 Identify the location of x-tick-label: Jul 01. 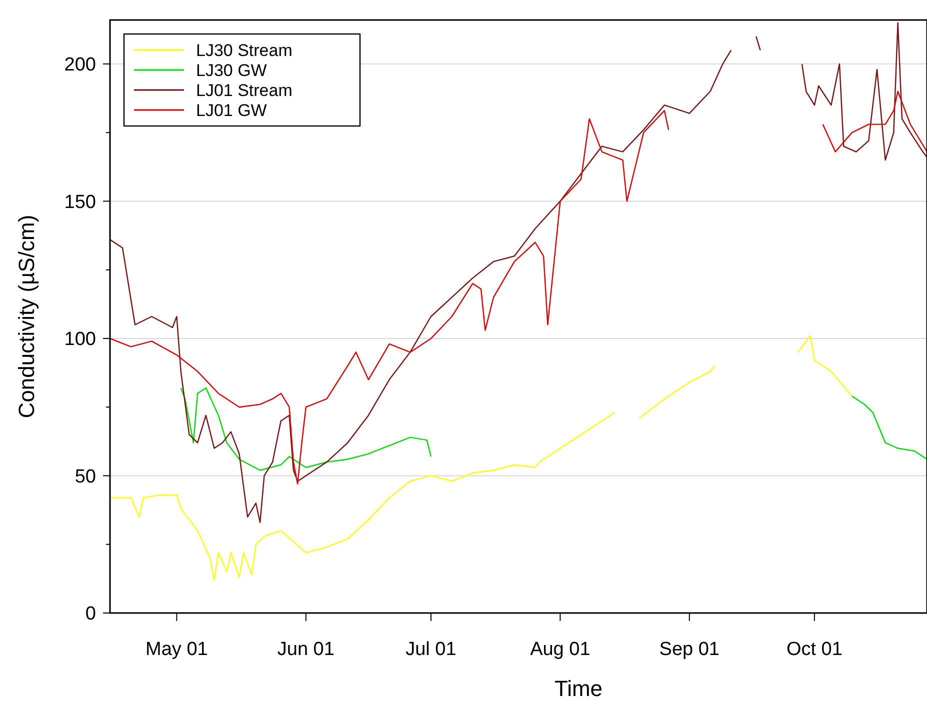
(431, 649).